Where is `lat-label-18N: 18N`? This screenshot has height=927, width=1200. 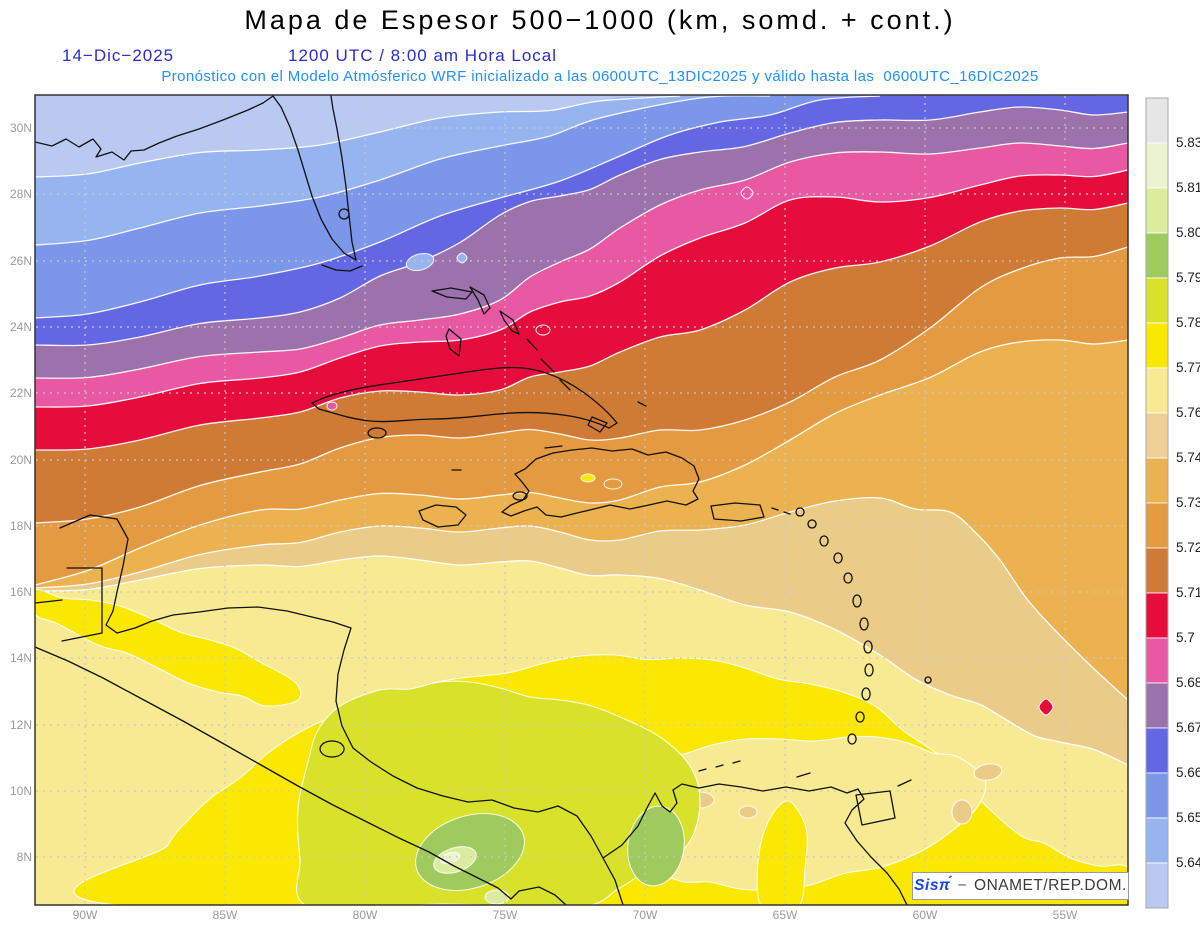 lat-label-18N: 18N is located at coordinates (20, 526).